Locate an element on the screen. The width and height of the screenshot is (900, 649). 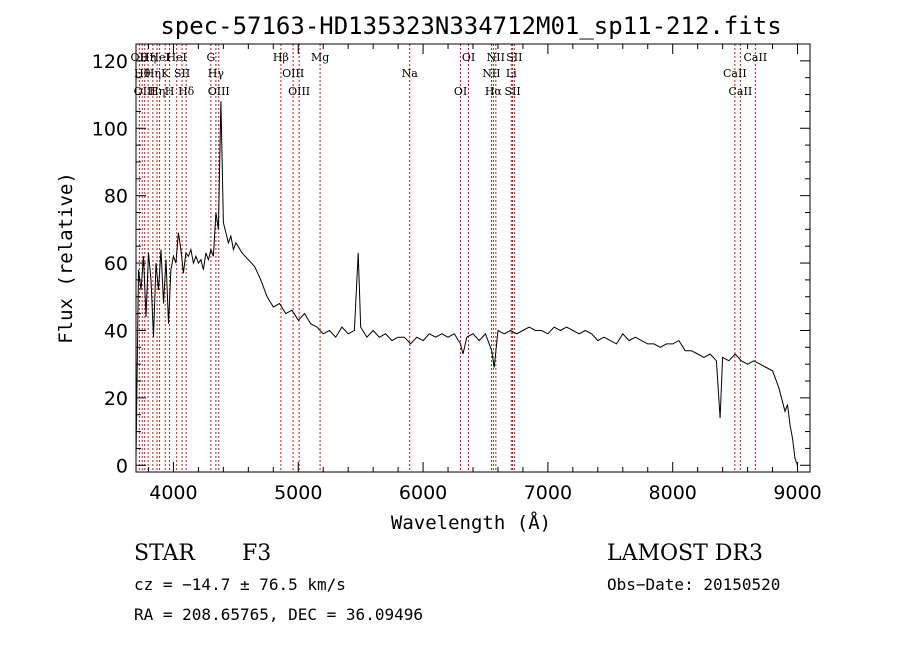
y-tick-label: 40 is located at coordinates (116, 331).